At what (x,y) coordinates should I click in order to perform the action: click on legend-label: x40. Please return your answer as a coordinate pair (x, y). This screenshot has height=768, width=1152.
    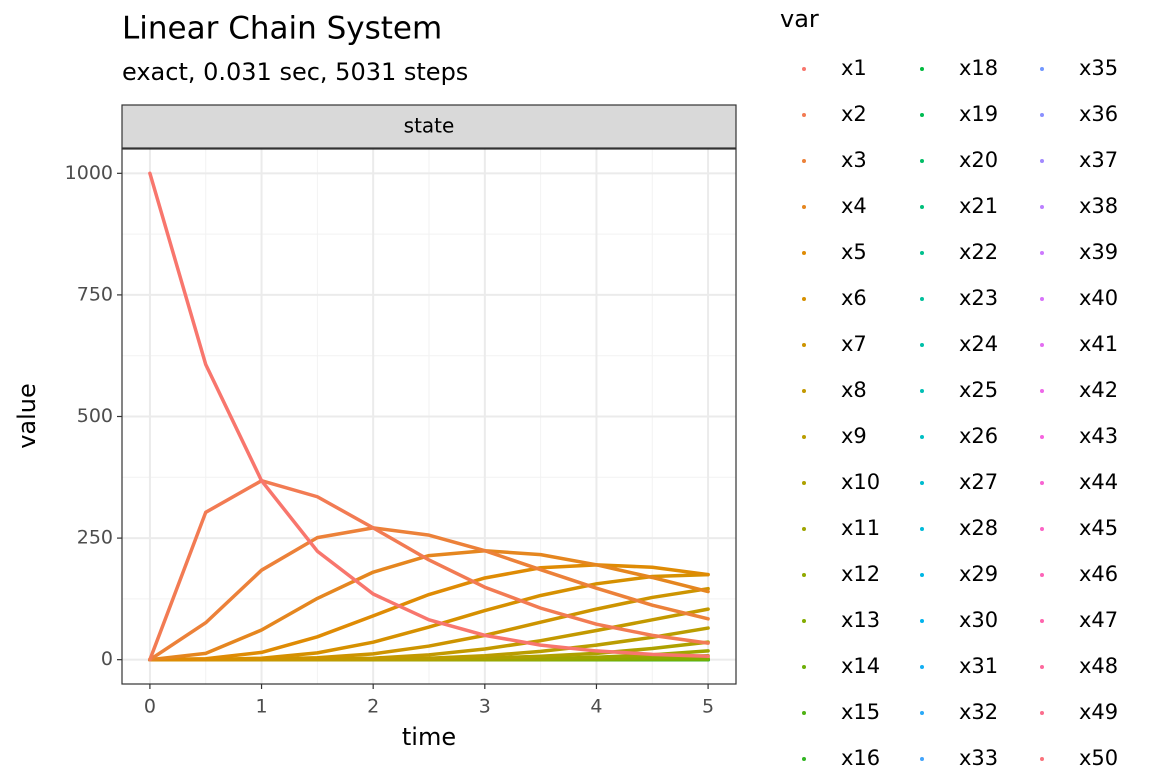
    Looking at the image, I should click on (1098, 298).